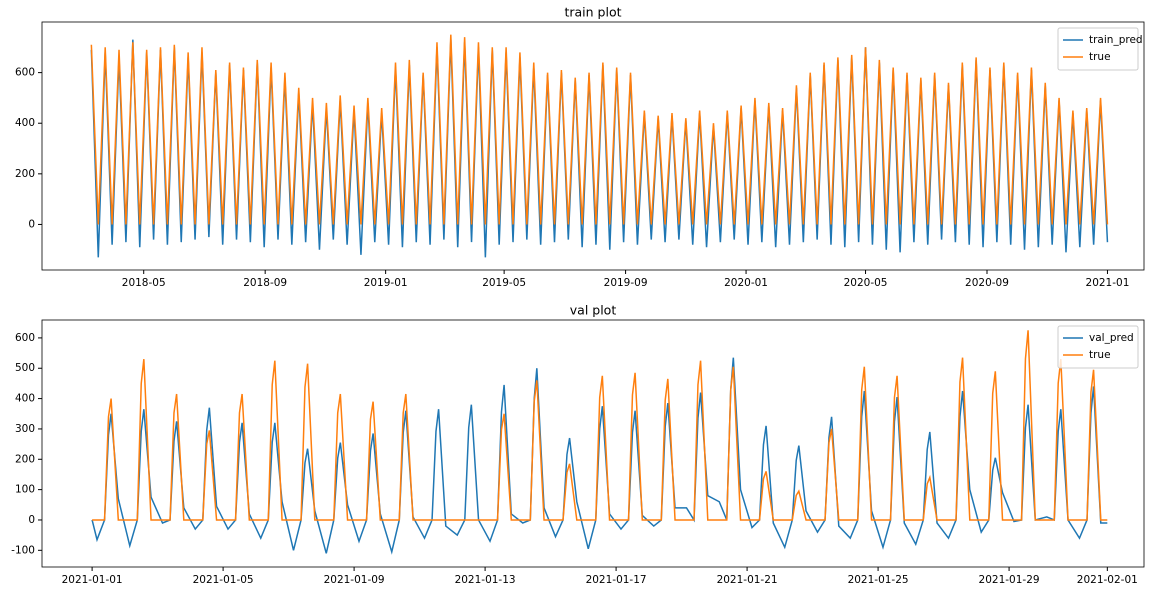 This screenshot has height=590, width=1164. Describe the element at coordinates (223, 580) in the screenshot. I see `x-tick-label: 2021-01-05` at that location.